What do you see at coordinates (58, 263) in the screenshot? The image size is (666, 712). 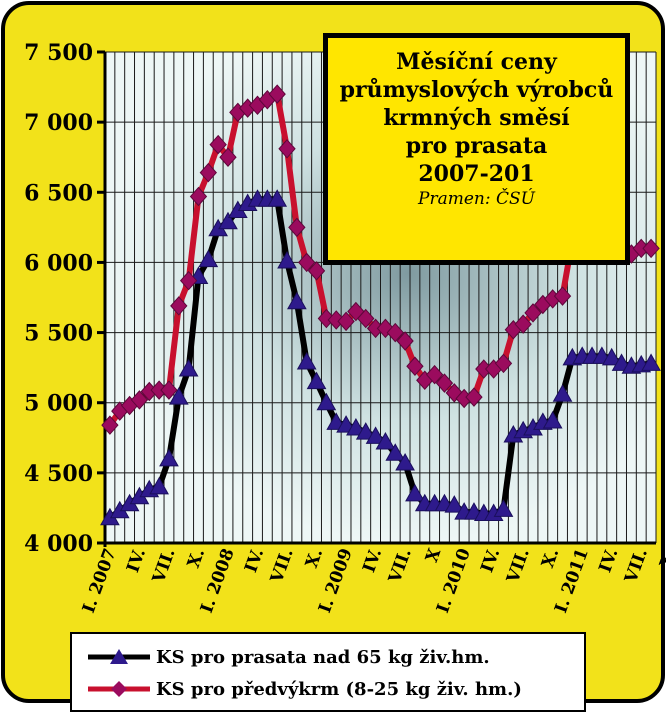 I see `y-tick-label: 6 000` at bounding box center [58, 263].